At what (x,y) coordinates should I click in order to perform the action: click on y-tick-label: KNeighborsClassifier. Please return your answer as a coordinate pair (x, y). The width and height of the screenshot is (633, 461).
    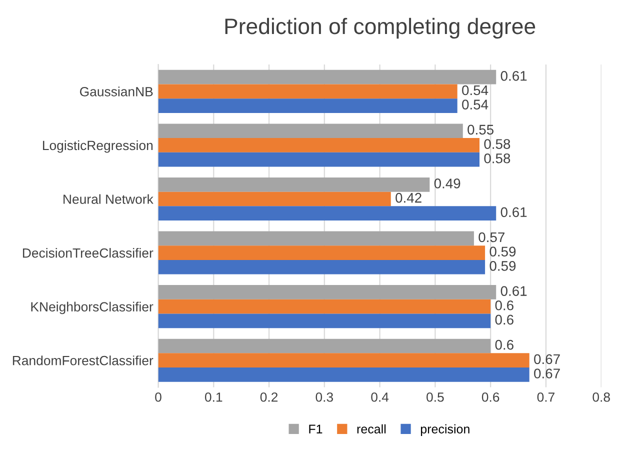
    Looking at the image, I should click on (92, 308).